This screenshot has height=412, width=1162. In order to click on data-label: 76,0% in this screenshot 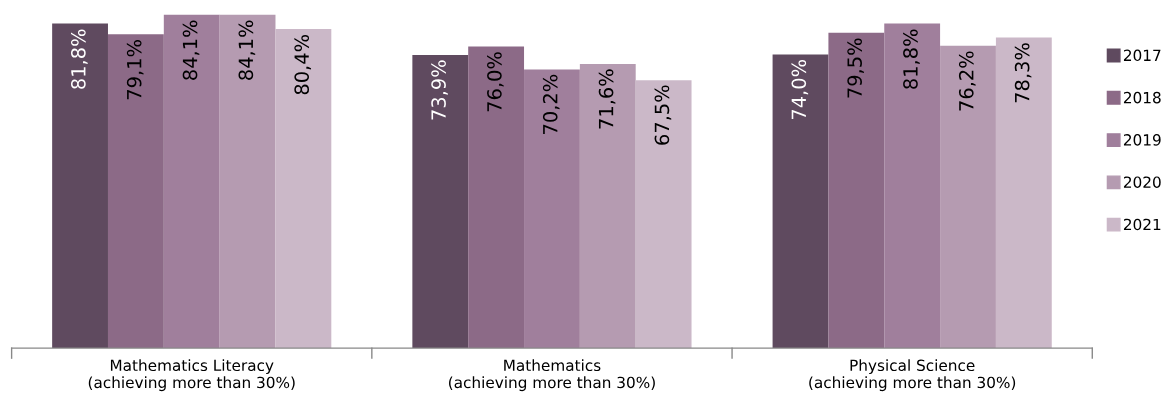, I will do `click(495, 82)`.